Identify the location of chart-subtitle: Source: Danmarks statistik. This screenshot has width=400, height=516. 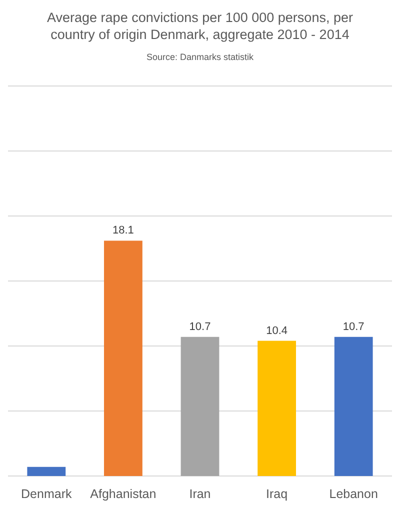
(200, 57).